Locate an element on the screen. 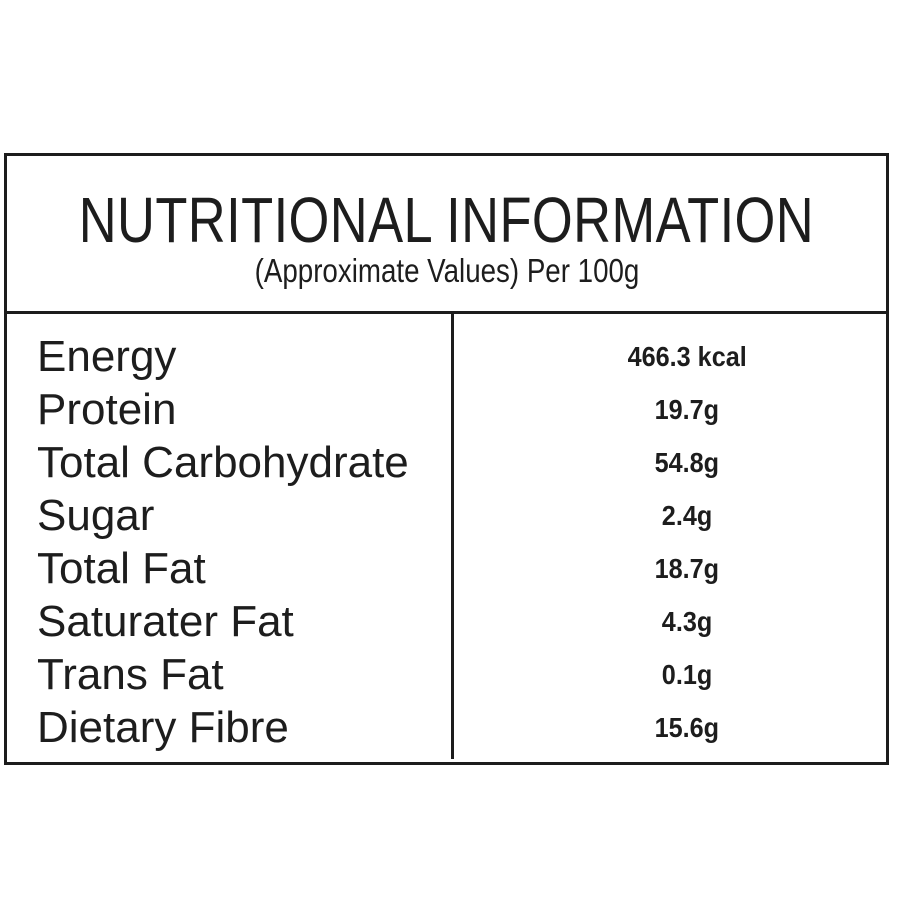 Image resolution: width=900 pixels, height=900 pixels. nutrient-value: 2.4g is located at coordinates (687, 515).